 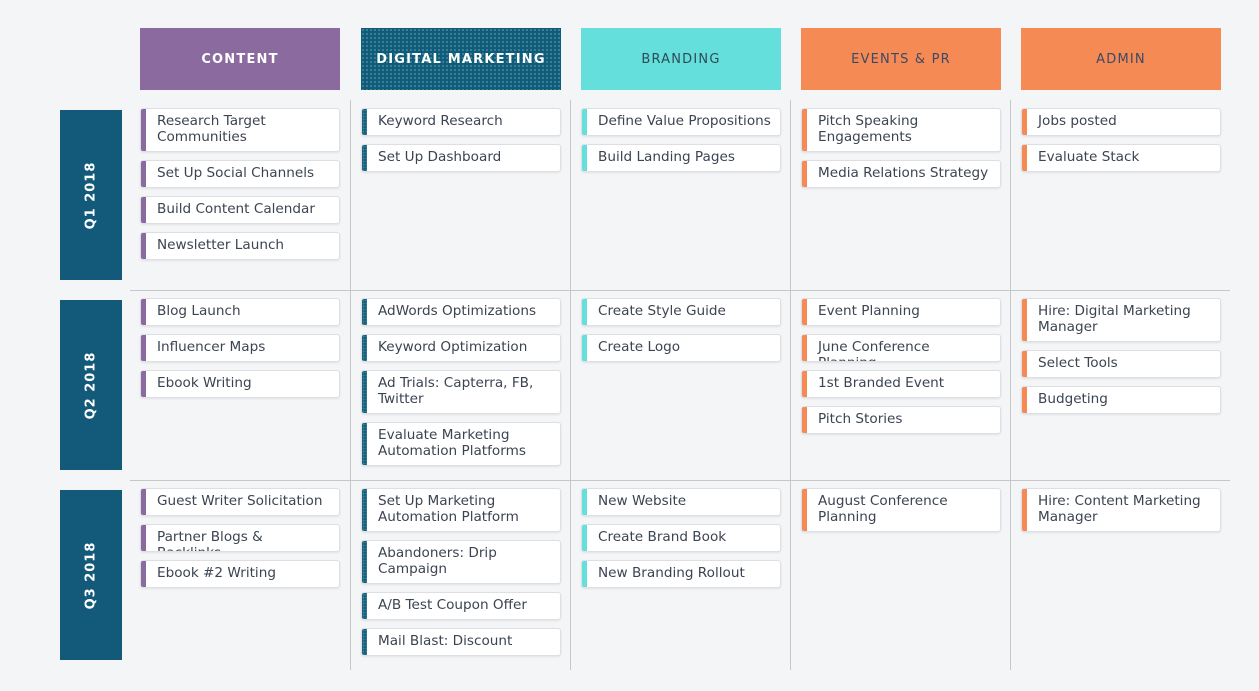 I want to click on column-header-content: CONTENT, so click(x=240, y=59).